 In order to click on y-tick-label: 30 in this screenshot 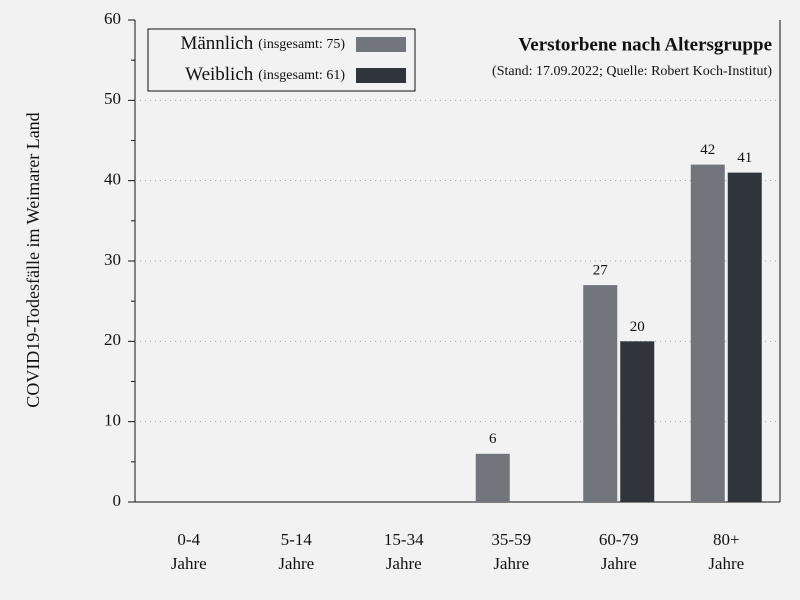, I will do `click(112, 259)`.